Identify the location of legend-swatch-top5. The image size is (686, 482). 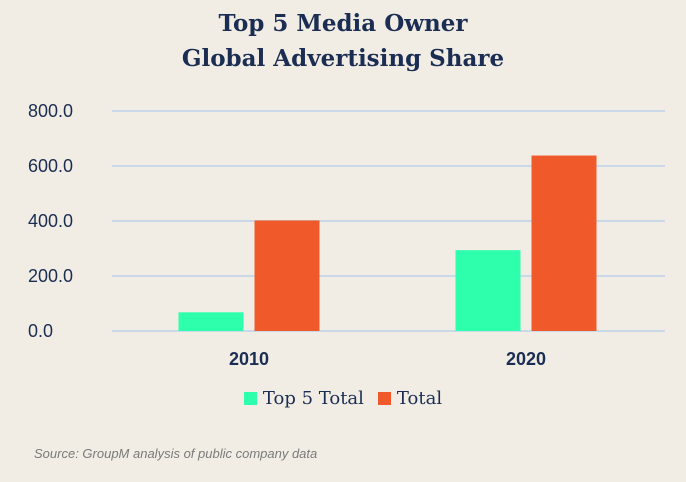
(250, 398).